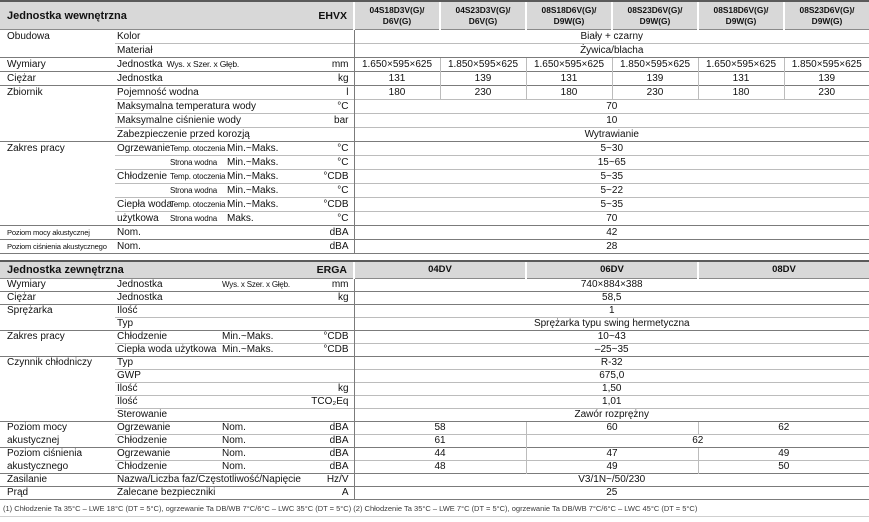  Describe the element at coordinates (439, 441) in the screenshot. I see `spec-value: 61` at that location.